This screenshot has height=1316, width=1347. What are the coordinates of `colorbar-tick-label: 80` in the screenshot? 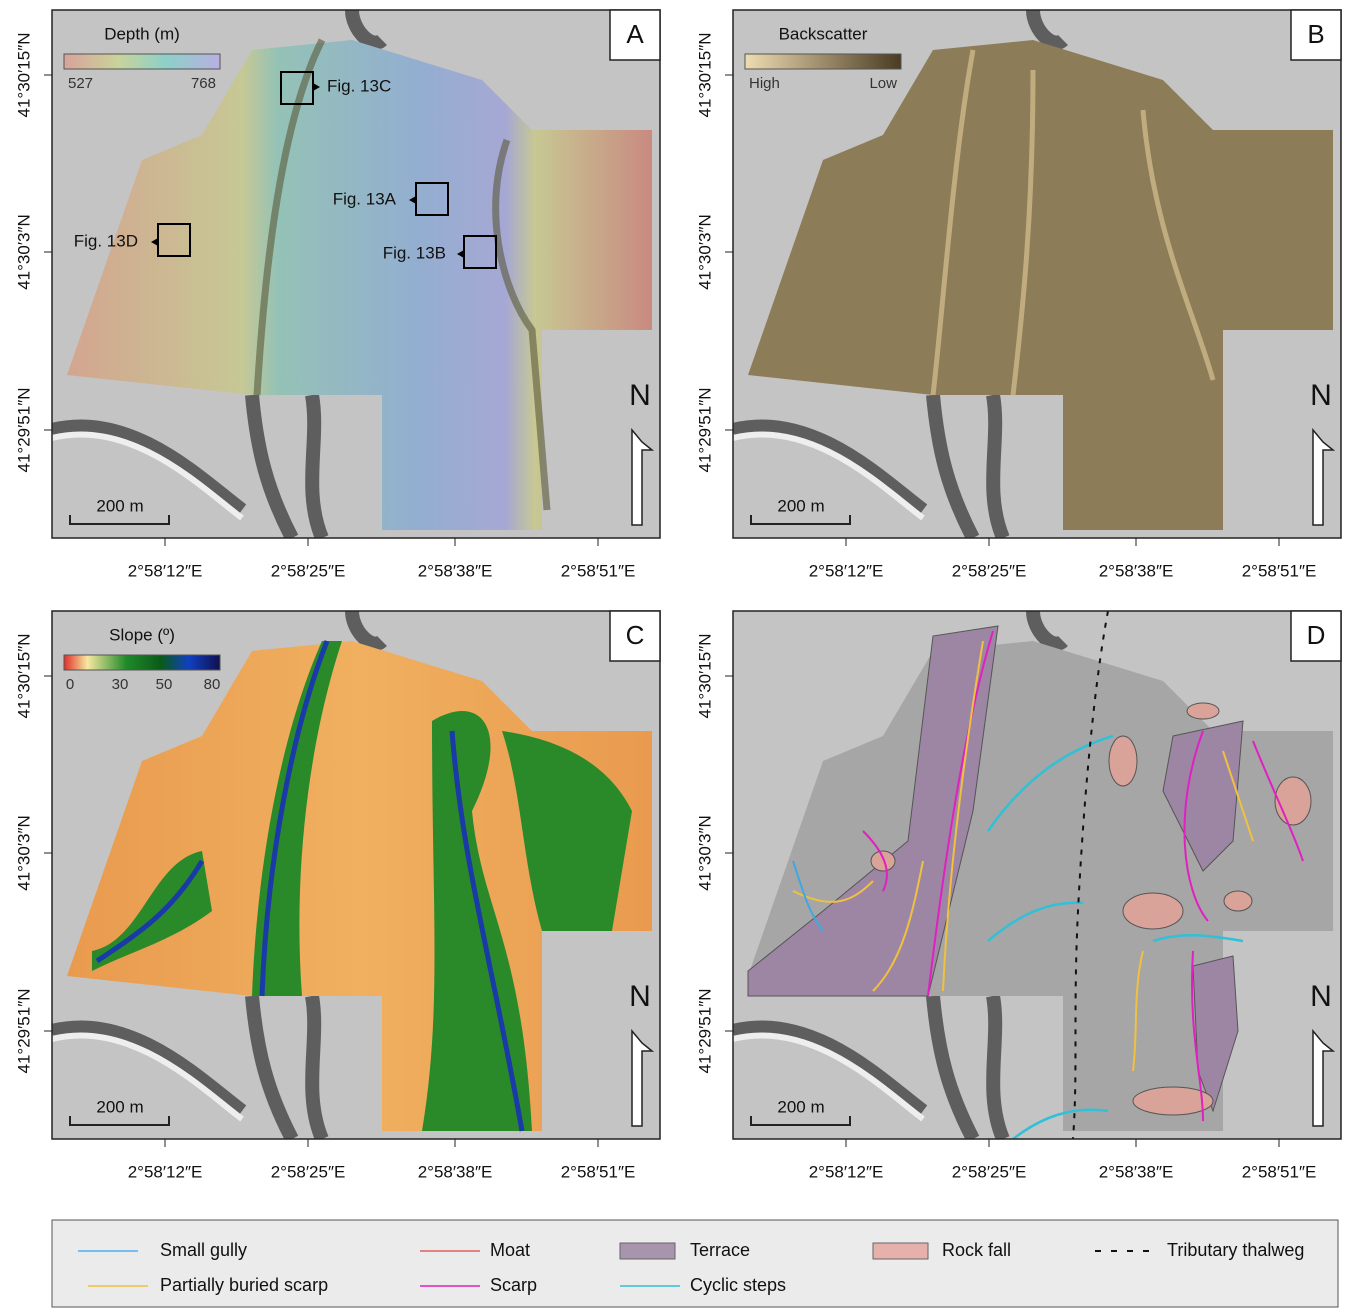 It's located at (212, 684).